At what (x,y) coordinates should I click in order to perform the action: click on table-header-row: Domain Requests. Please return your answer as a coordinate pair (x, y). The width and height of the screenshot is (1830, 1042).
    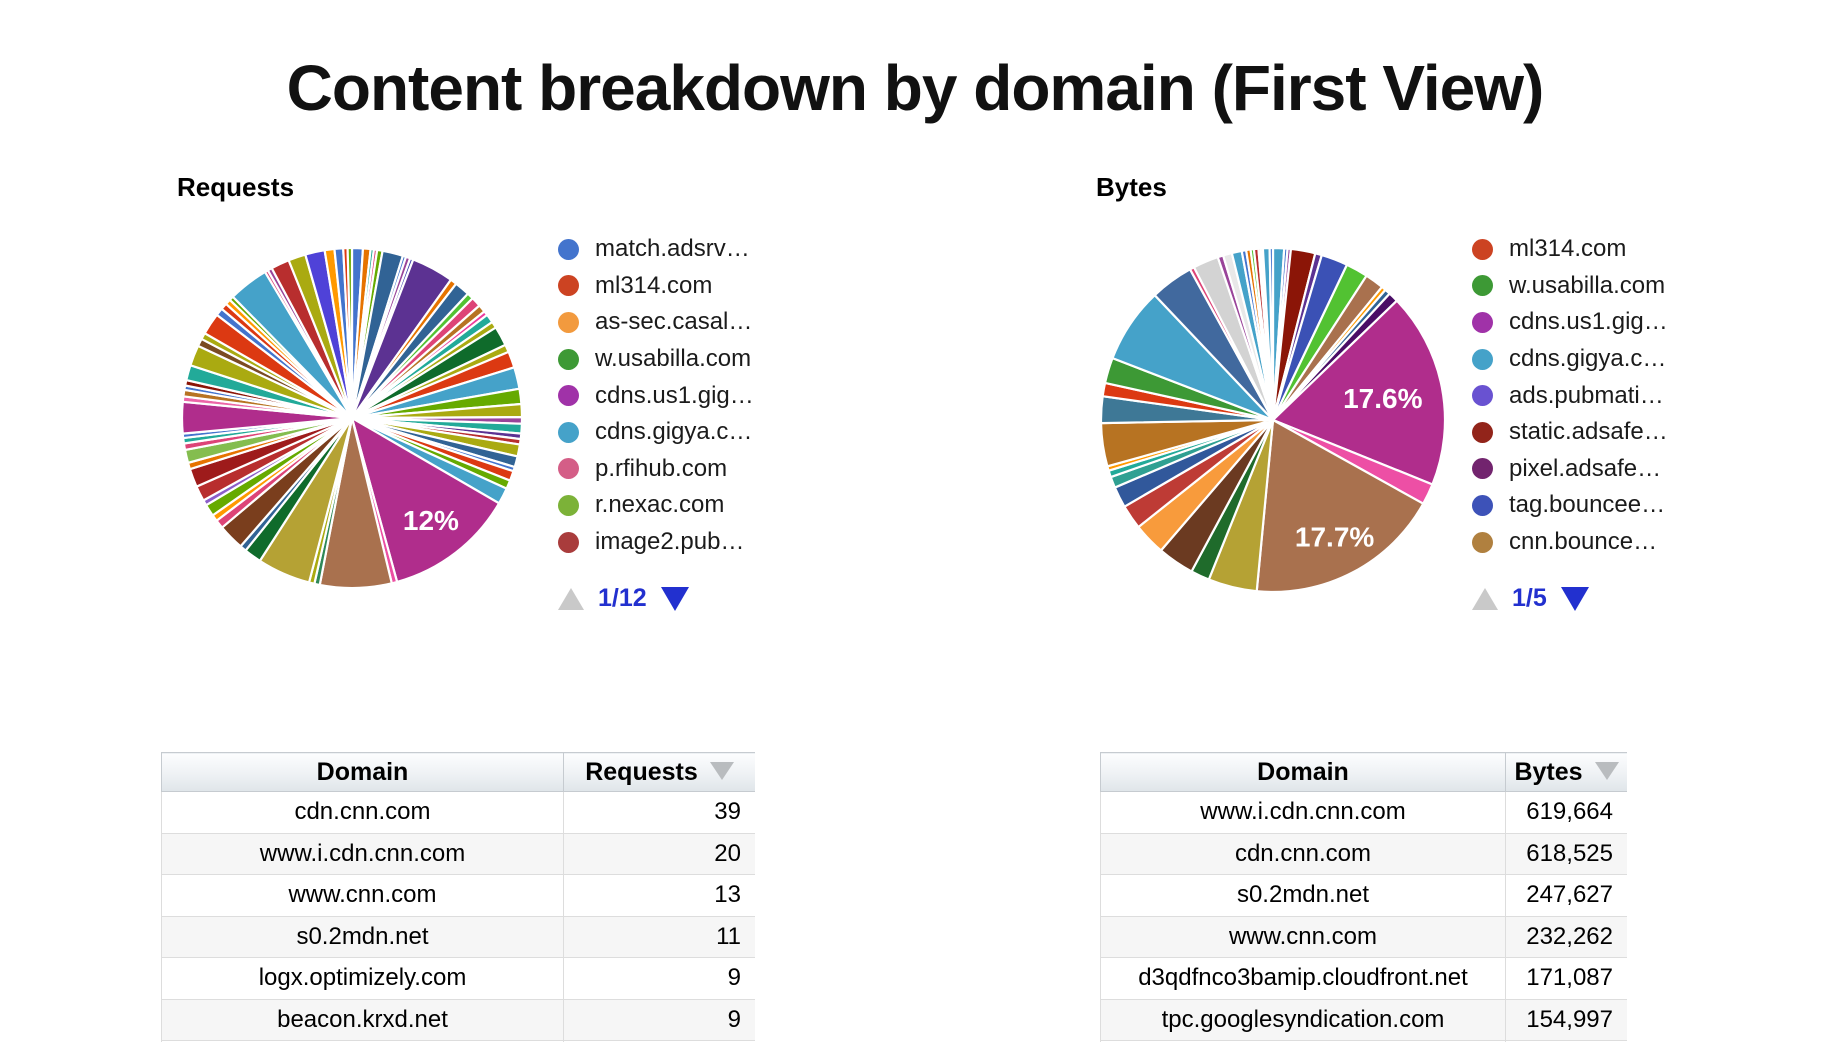
    Looking at the image, I should click on (458, 772).